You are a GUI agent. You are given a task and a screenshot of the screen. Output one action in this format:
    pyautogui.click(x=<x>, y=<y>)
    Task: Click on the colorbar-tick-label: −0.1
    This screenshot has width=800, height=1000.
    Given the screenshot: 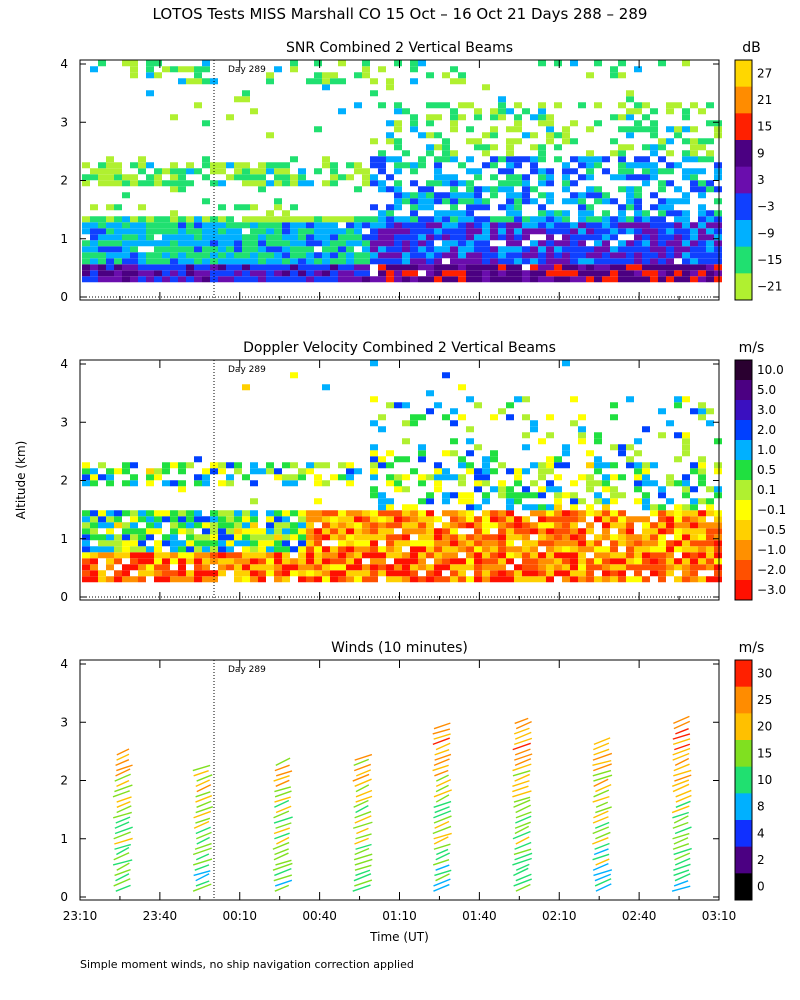 What is the action you would take?
    pyautogui.click(x=771, y=510)
    